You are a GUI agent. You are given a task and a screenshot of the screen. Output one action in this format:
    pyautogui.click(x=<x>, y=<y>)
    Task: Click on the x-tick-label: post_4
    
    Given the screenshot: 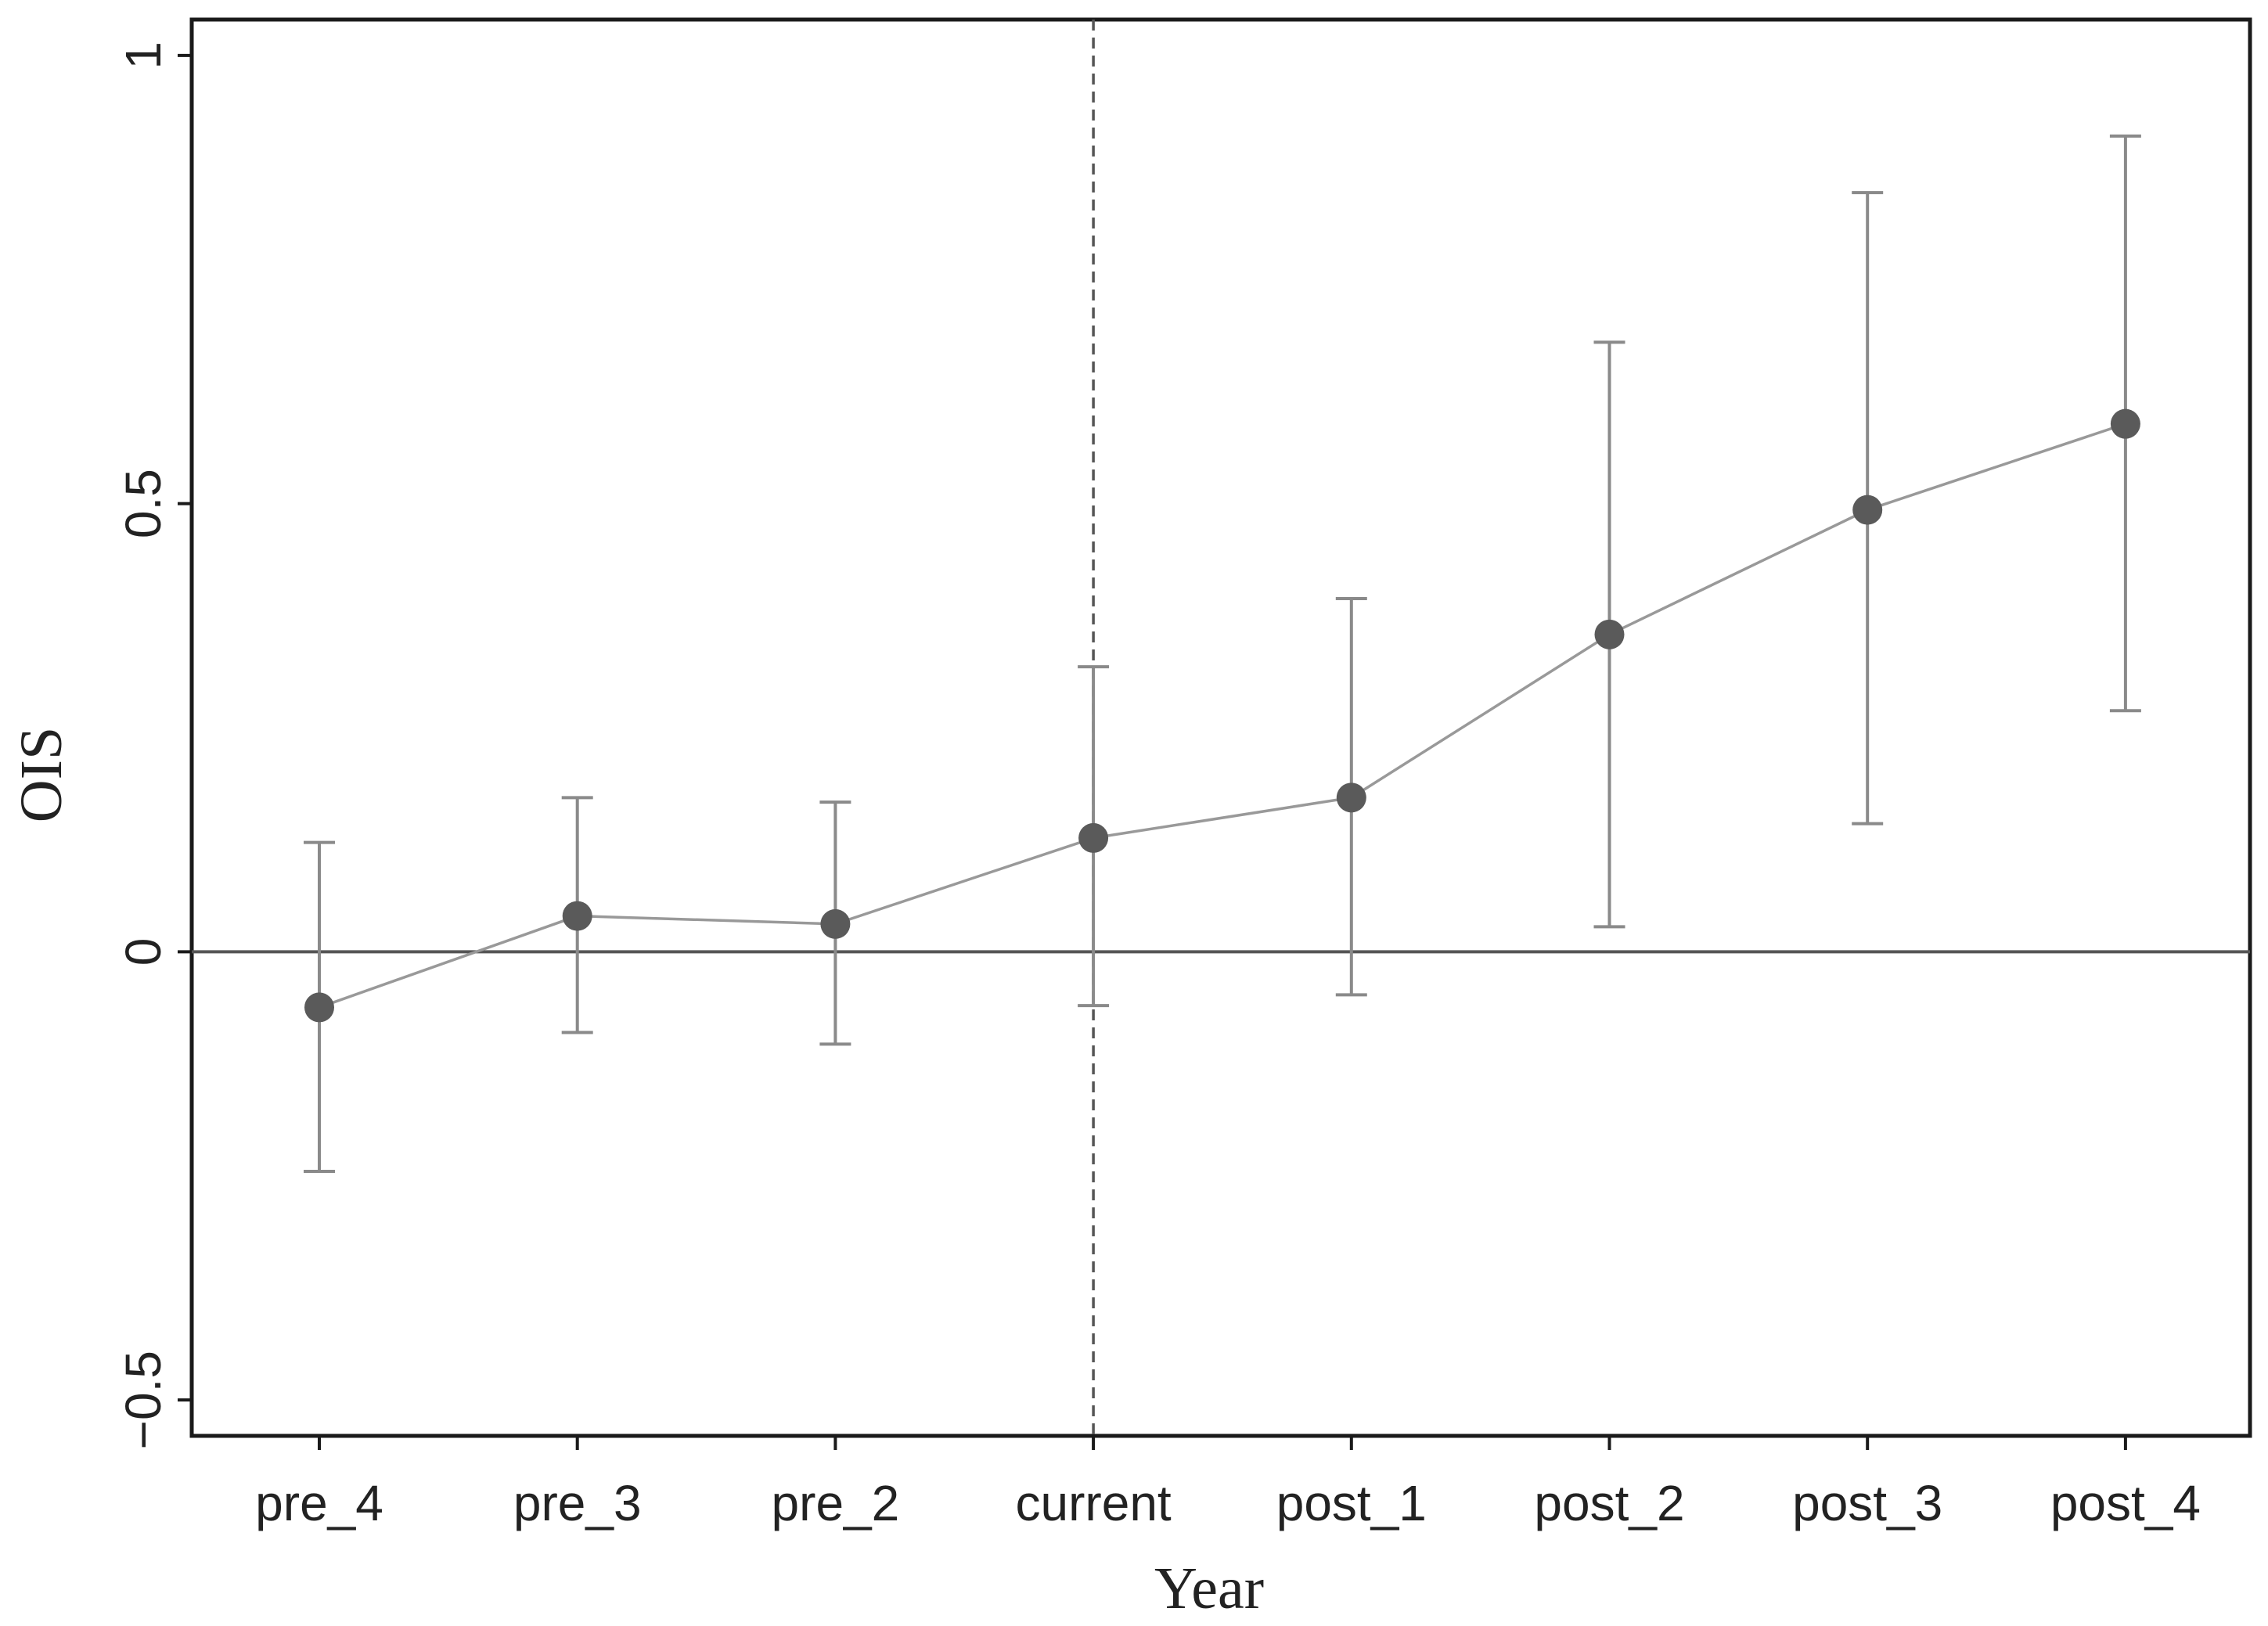 What is the action you would take?
    pyautogui.click(x=2125, y=1503)
    